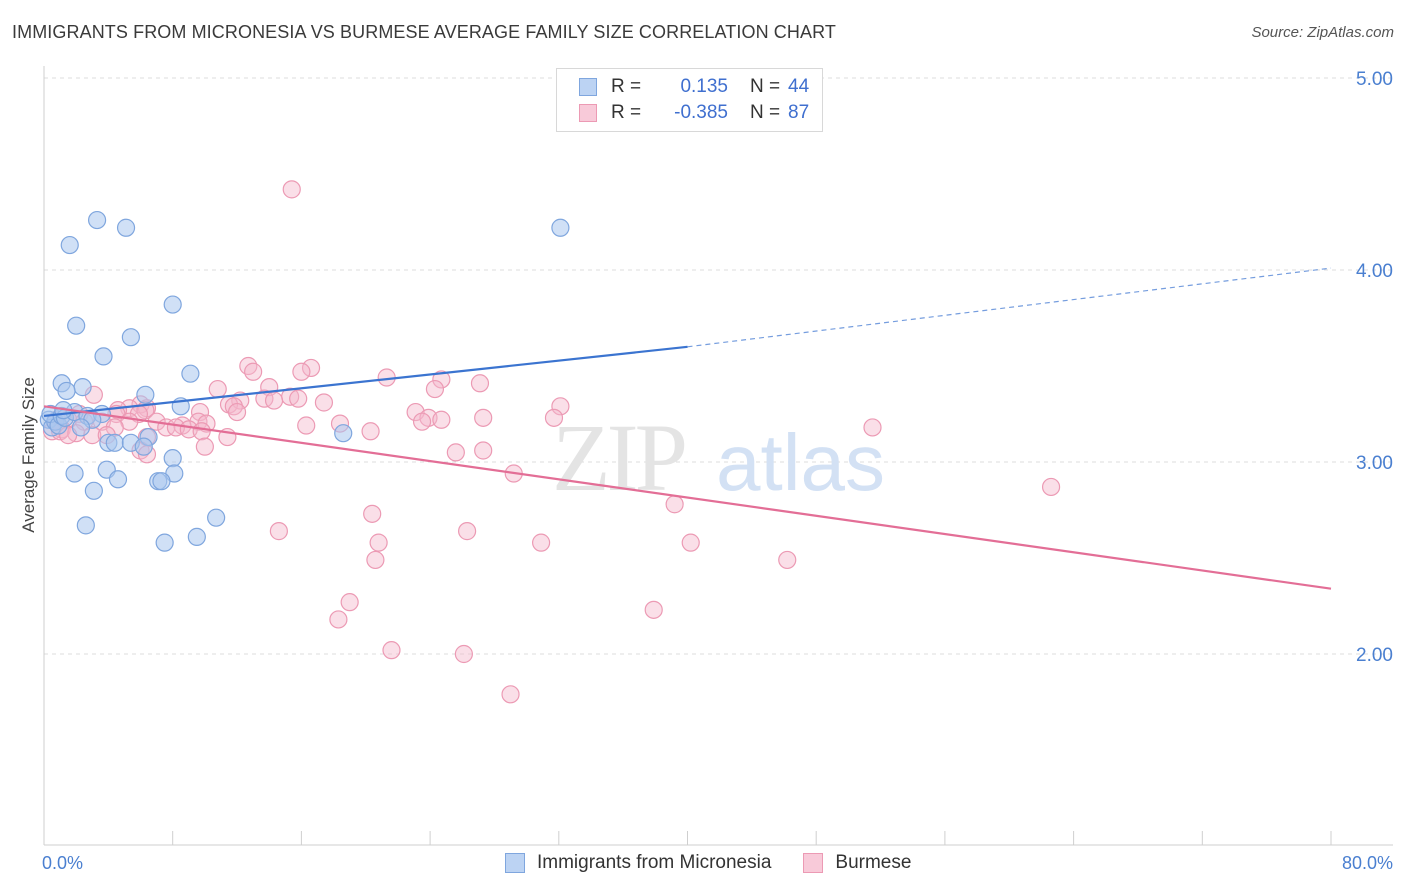 This screenshot has width=1406, height=892. Describe the element at coordinates (799, 112) in the screenshot. I see `legend-n-value: 87` at that location.